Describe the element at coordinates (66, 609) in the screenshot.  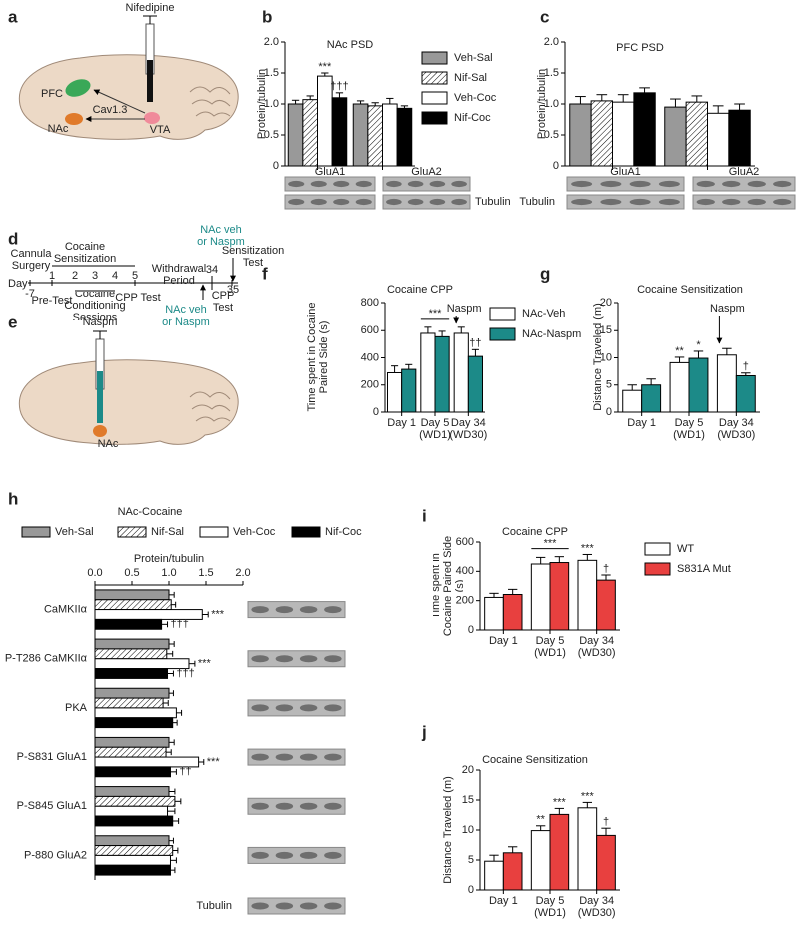
I see `y-tick-label: CaMKIIα` at that location.